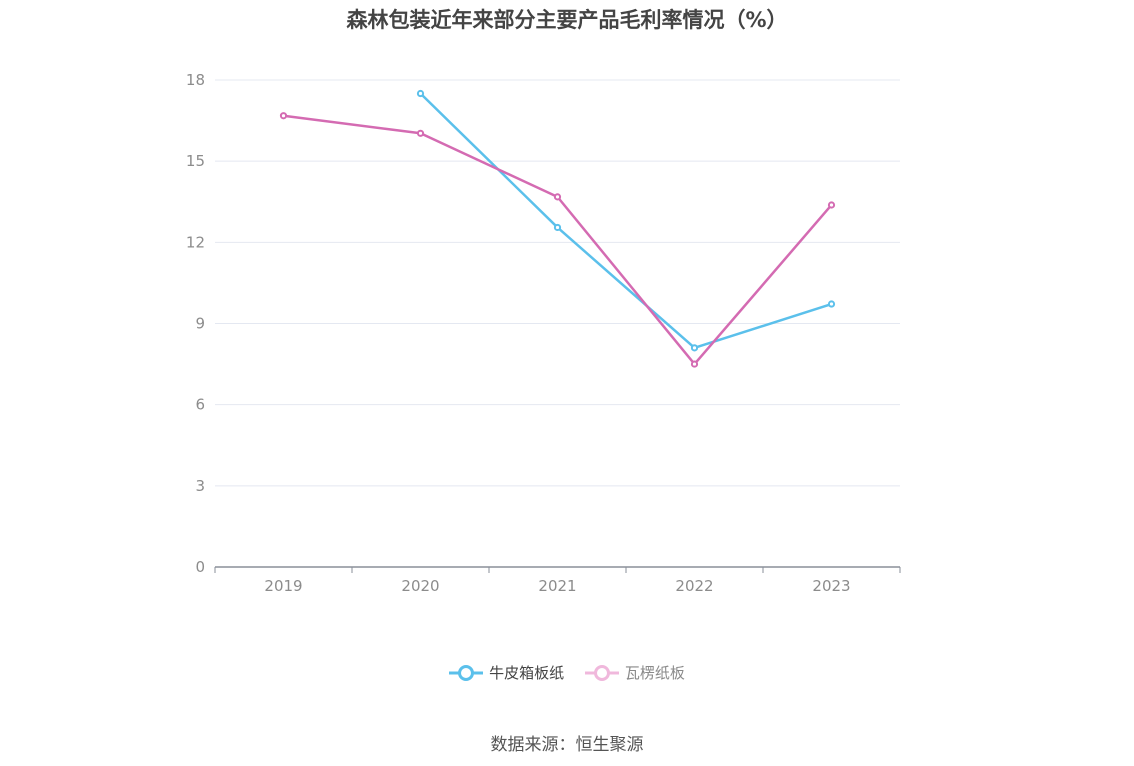  I want to click on source-note: 数据来源：恒生聚源, so click(567, 745).